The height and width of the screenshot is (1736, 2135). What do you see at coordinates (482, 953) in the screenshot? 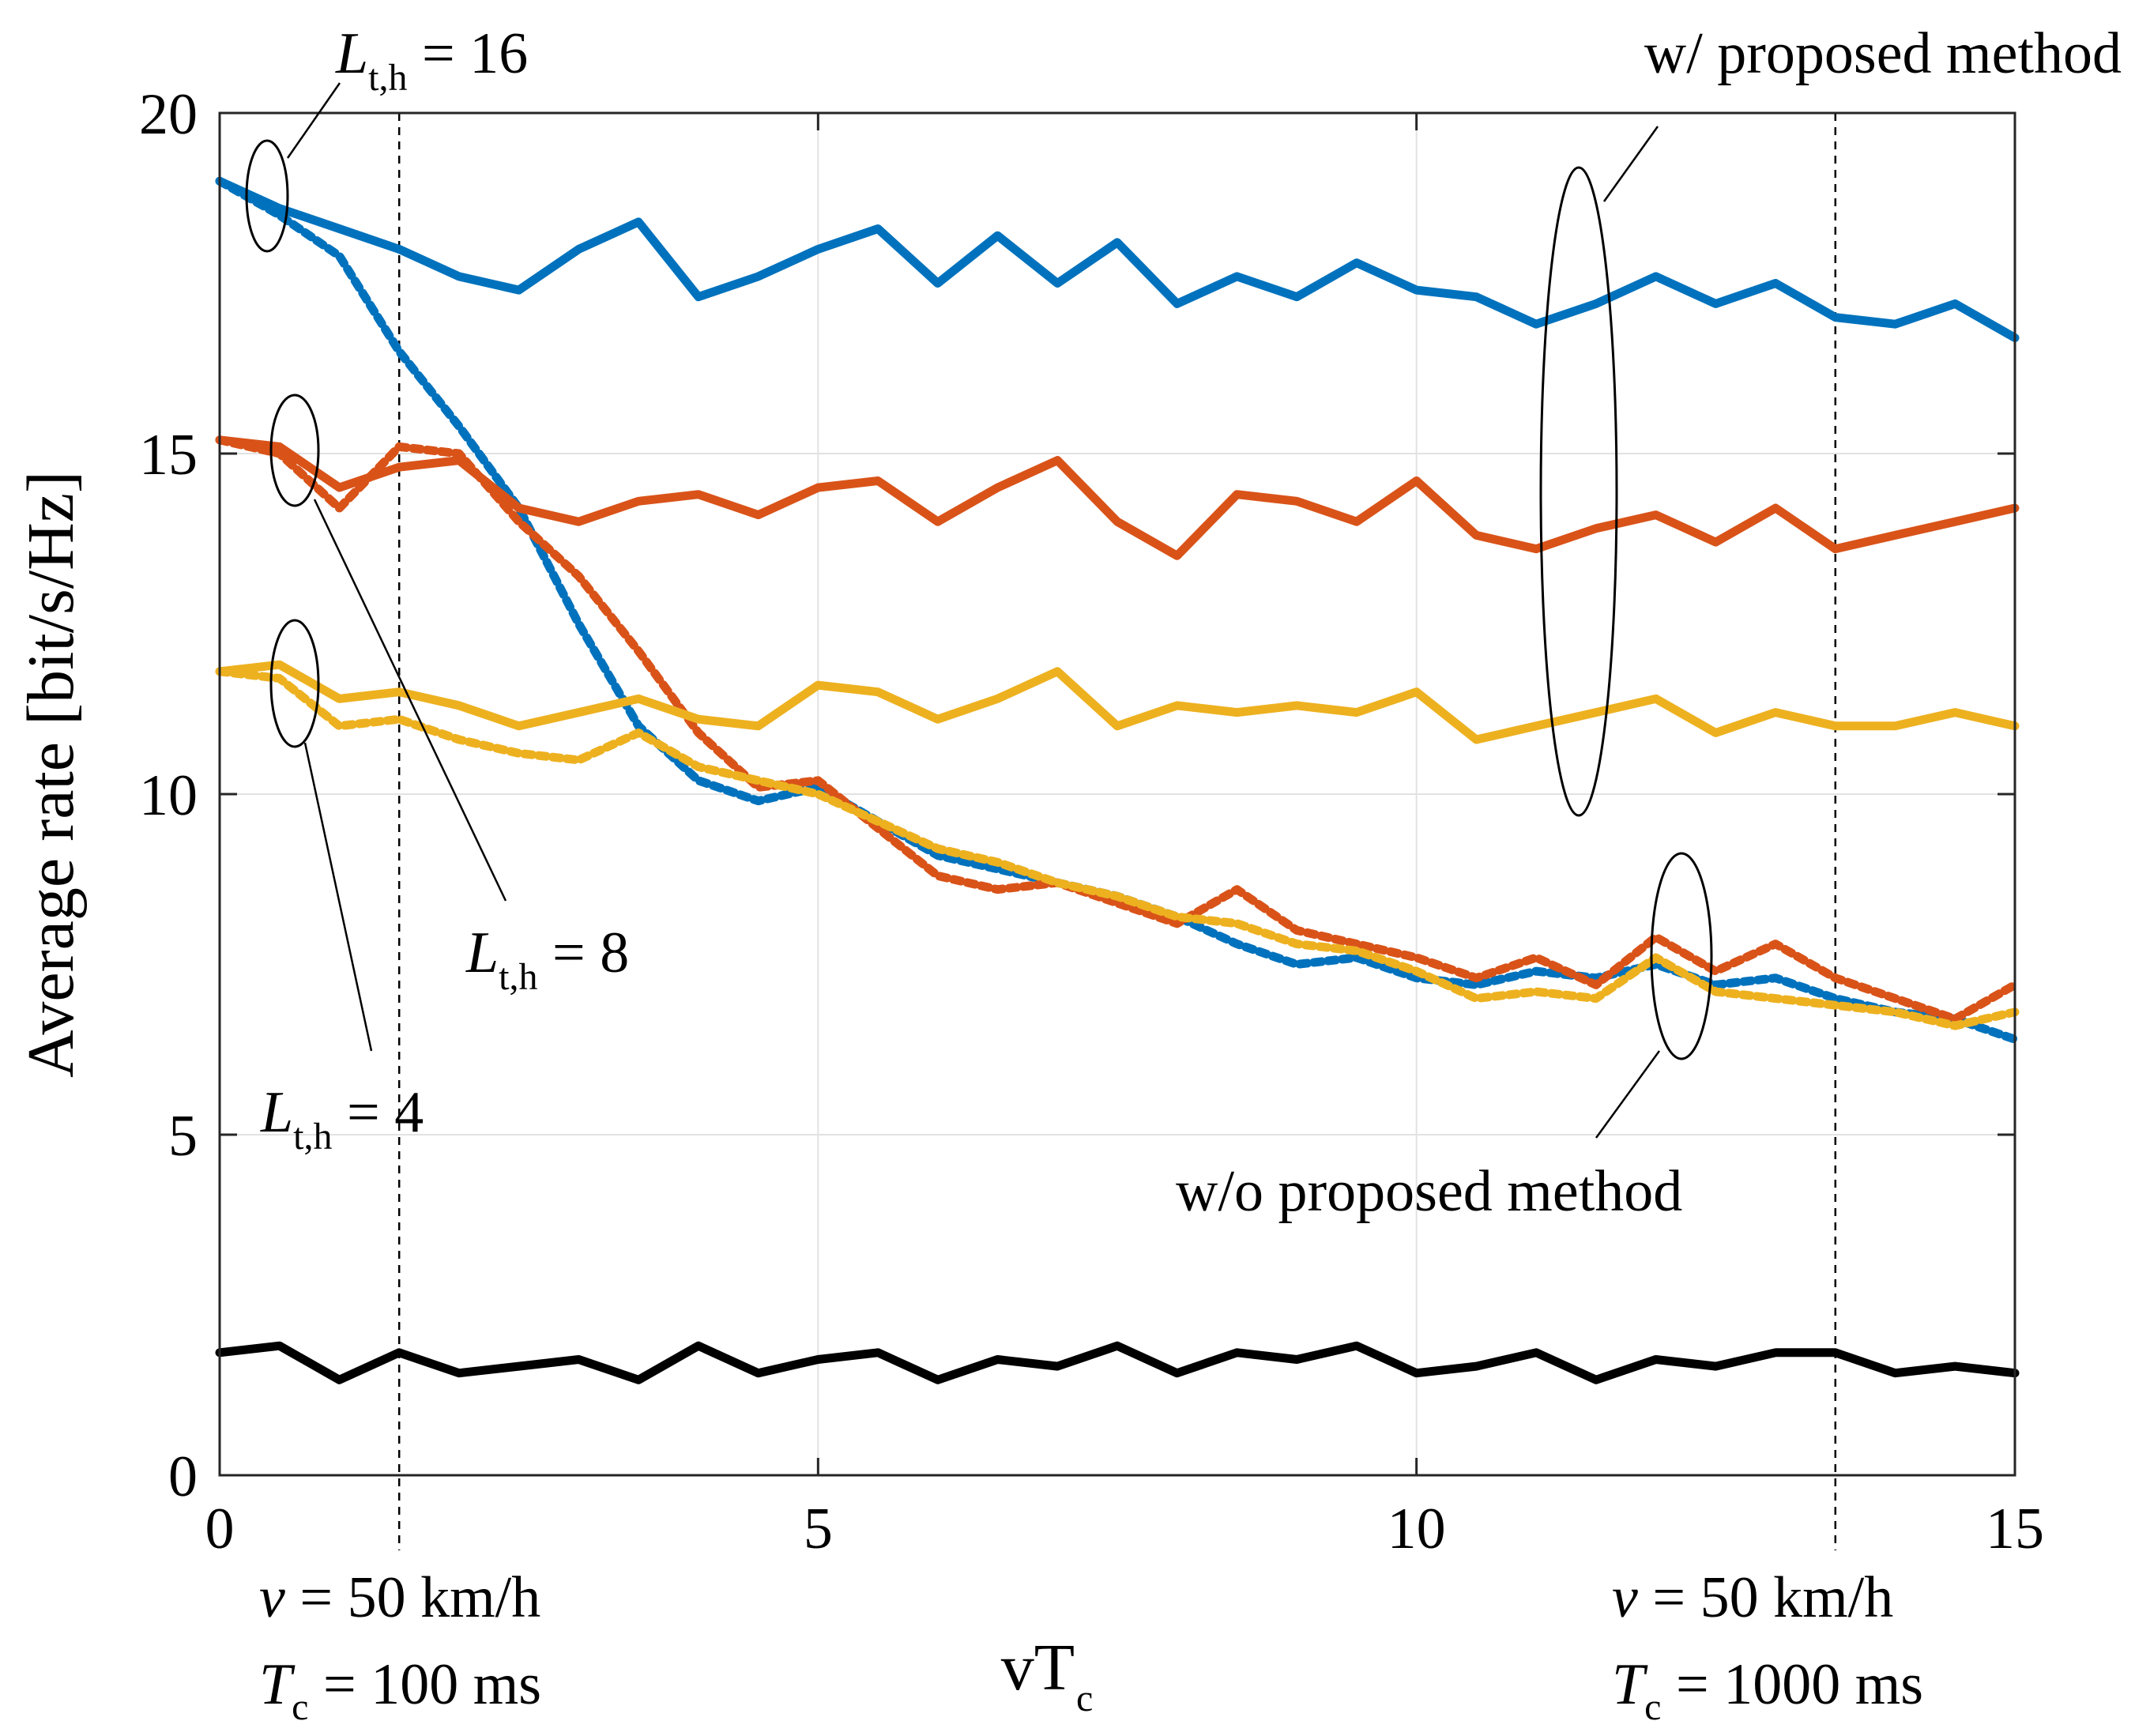
I see `label-lth8-var: L` at bounding box center [482, 953].